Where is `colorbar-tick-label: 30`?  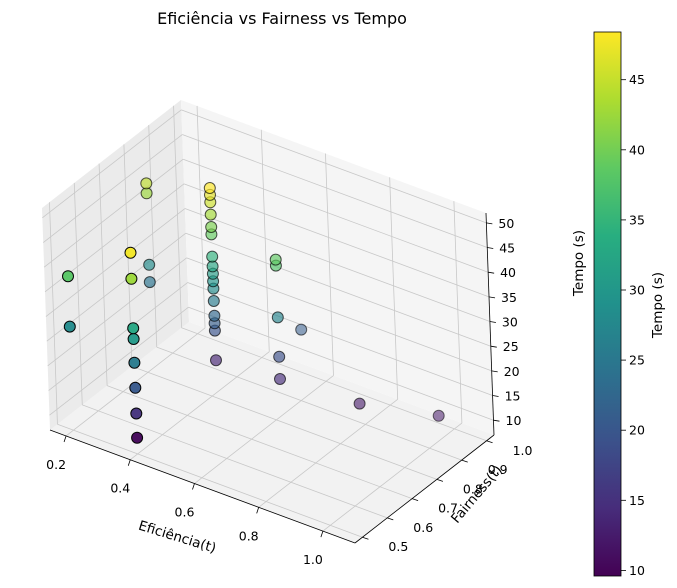
colorbar-tick-label: 30 is located at coordinates (637, 290).